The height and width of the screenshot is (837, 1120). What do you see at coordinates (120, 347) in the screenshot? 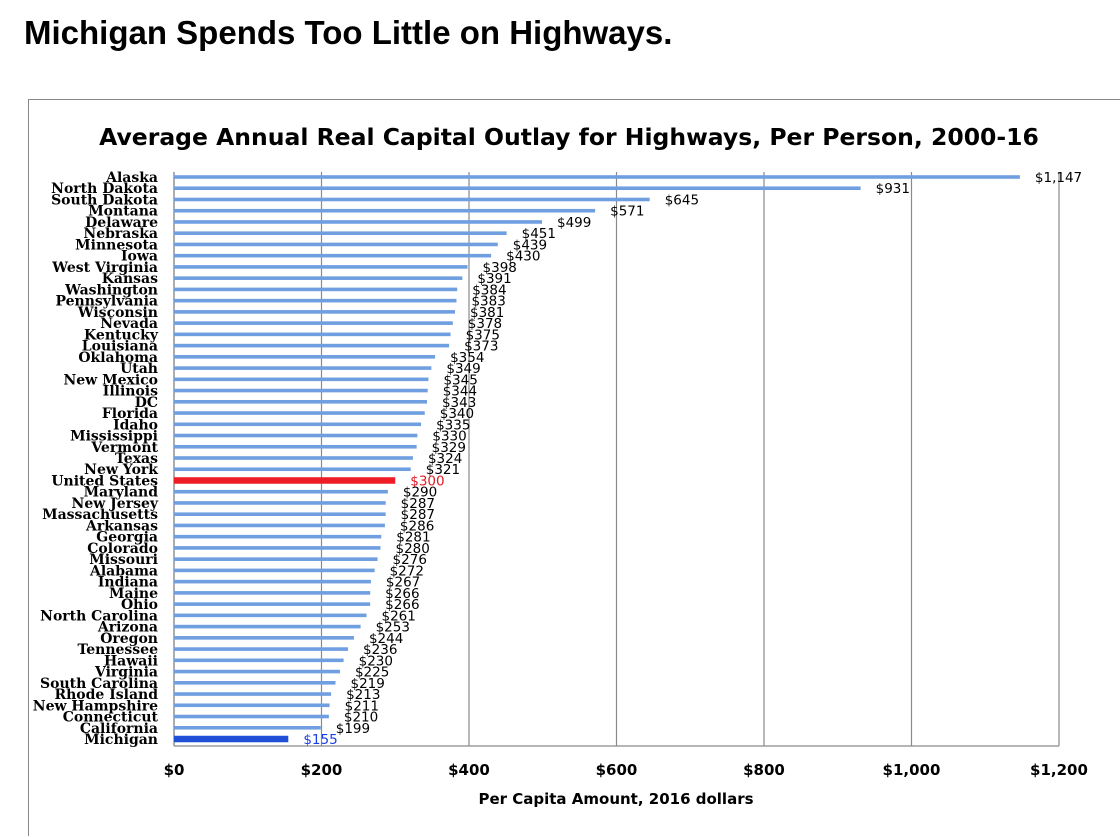
I see `category-label: Louisiana` at bounding box center [120, 347].